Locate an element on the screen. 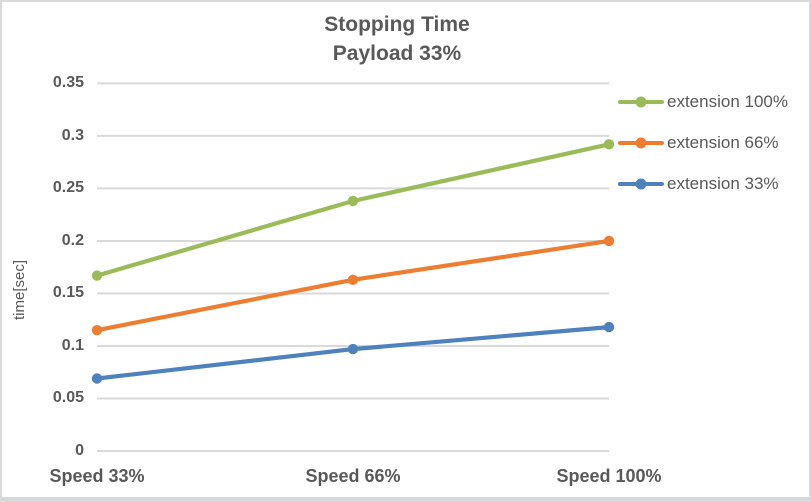  x-category-label-speed-66: Speed 66% is located at coordinates (353, 476).